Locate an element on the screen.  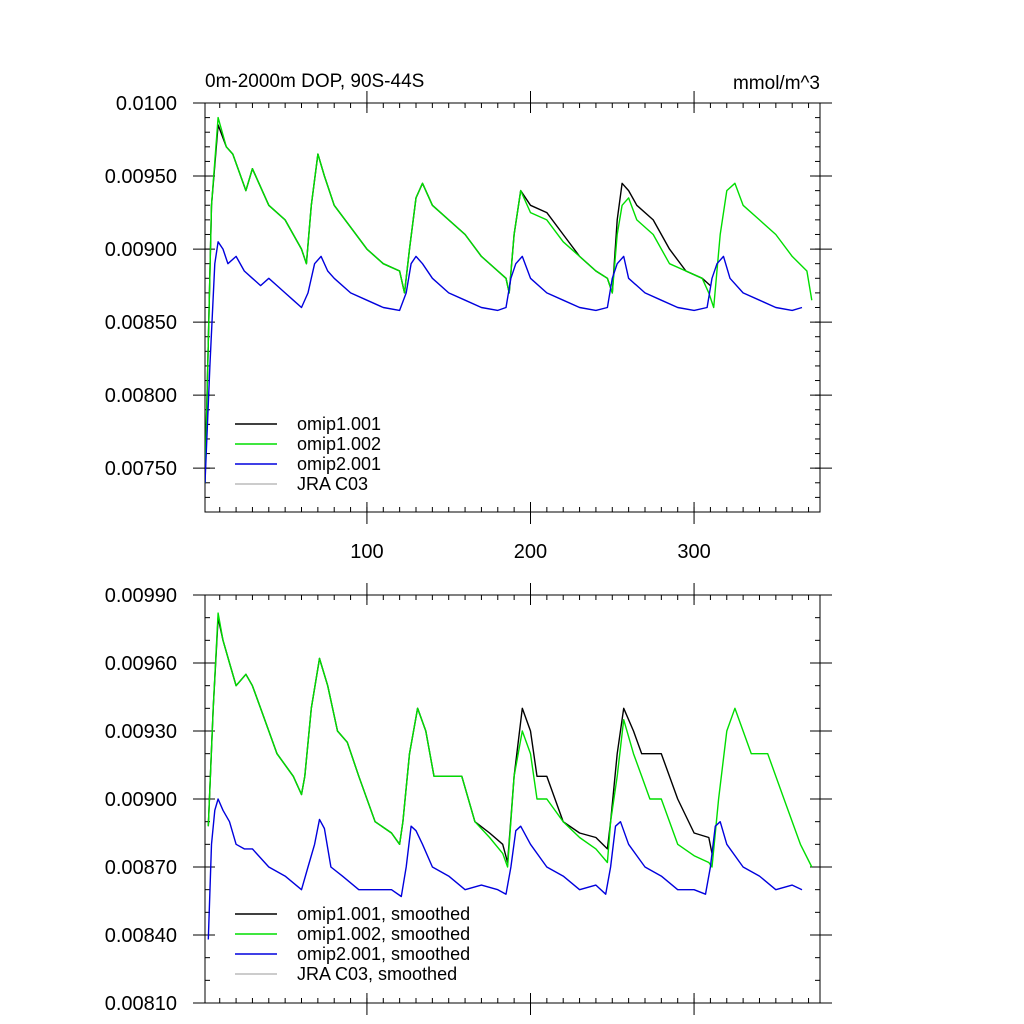
y-tick-label: 0.0100 is located at coordinates (146, 104).